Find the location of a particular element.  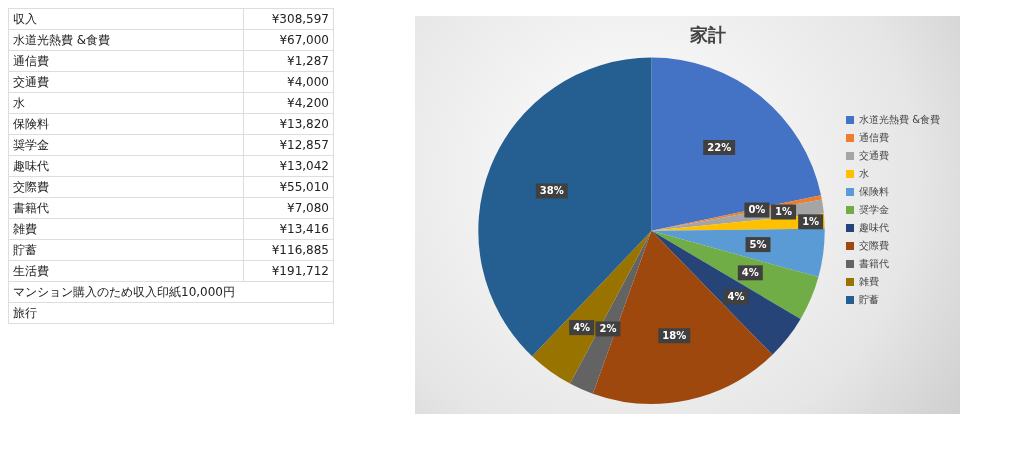

legend-label: 雑費 is located at coordinates (869, 281).